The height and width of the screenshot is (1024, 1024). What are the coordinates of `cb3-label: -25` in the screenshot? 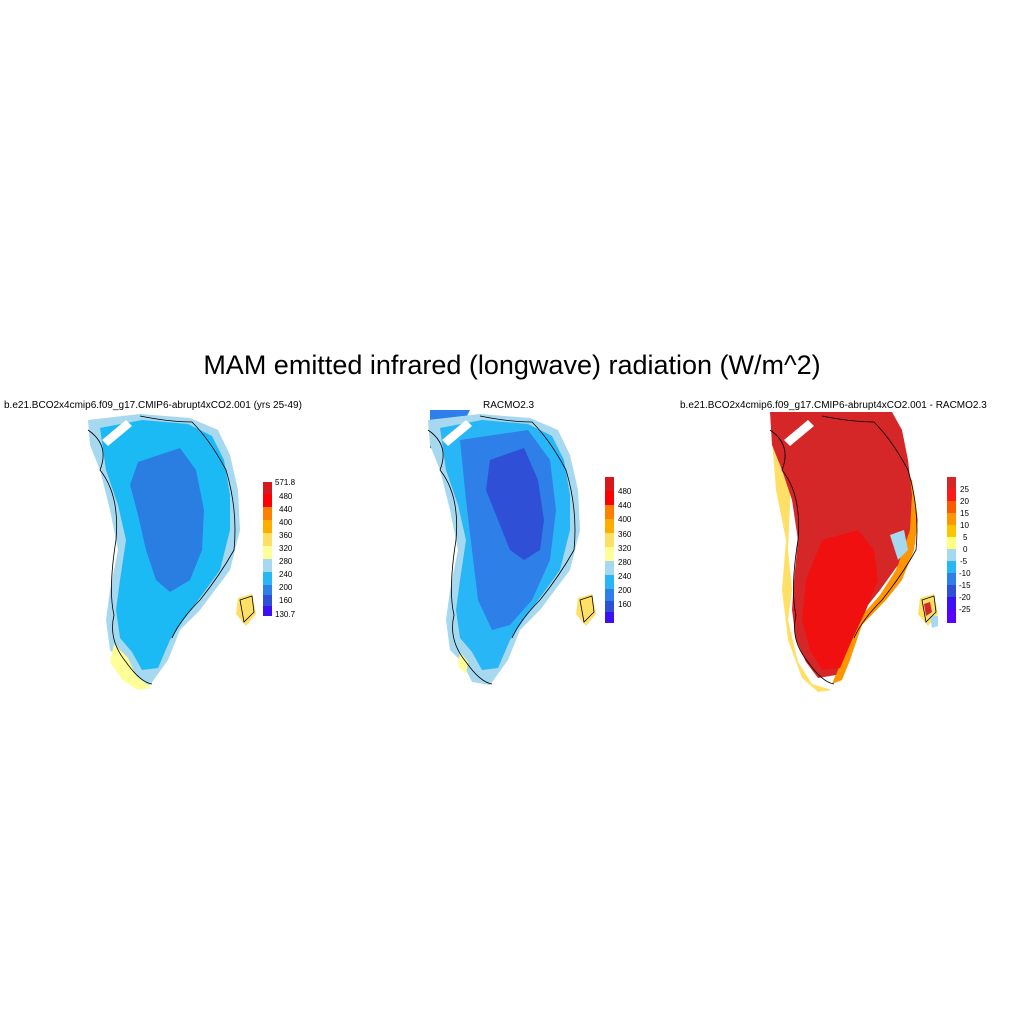 It's located at (965, 609).